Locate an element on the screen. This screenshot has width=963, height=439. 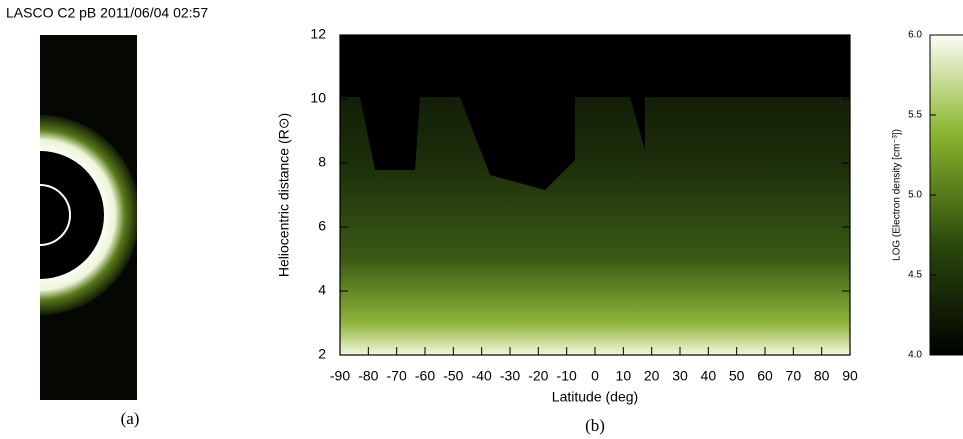
x-tick-label: 20 is located at coordinates (652, 376).